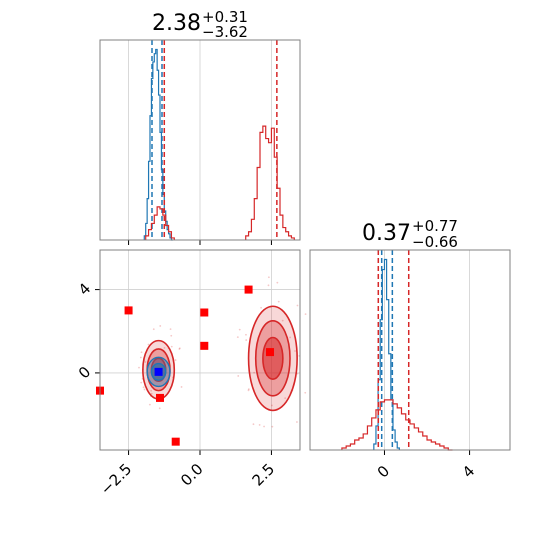  I want to click on title-bottom-right: 0.37 +0.77 −0.66, so click(410, 234).